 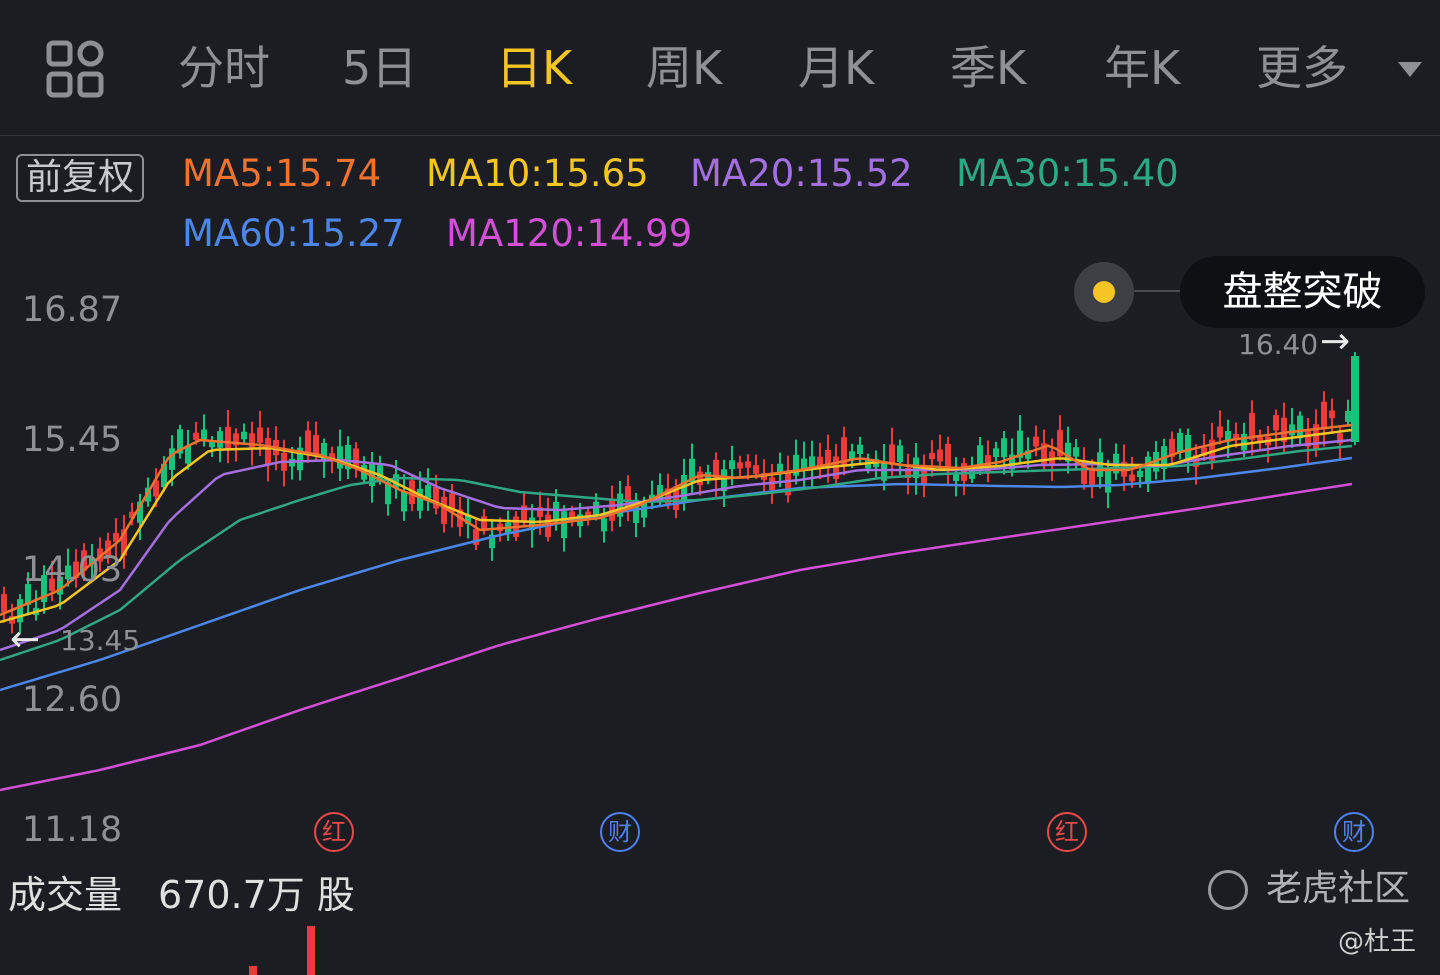 What do you see at coordinates (1142, 68) in the screenshot?
I see `tab-yearly-k: 年K` at bounding box center [1142, 68].